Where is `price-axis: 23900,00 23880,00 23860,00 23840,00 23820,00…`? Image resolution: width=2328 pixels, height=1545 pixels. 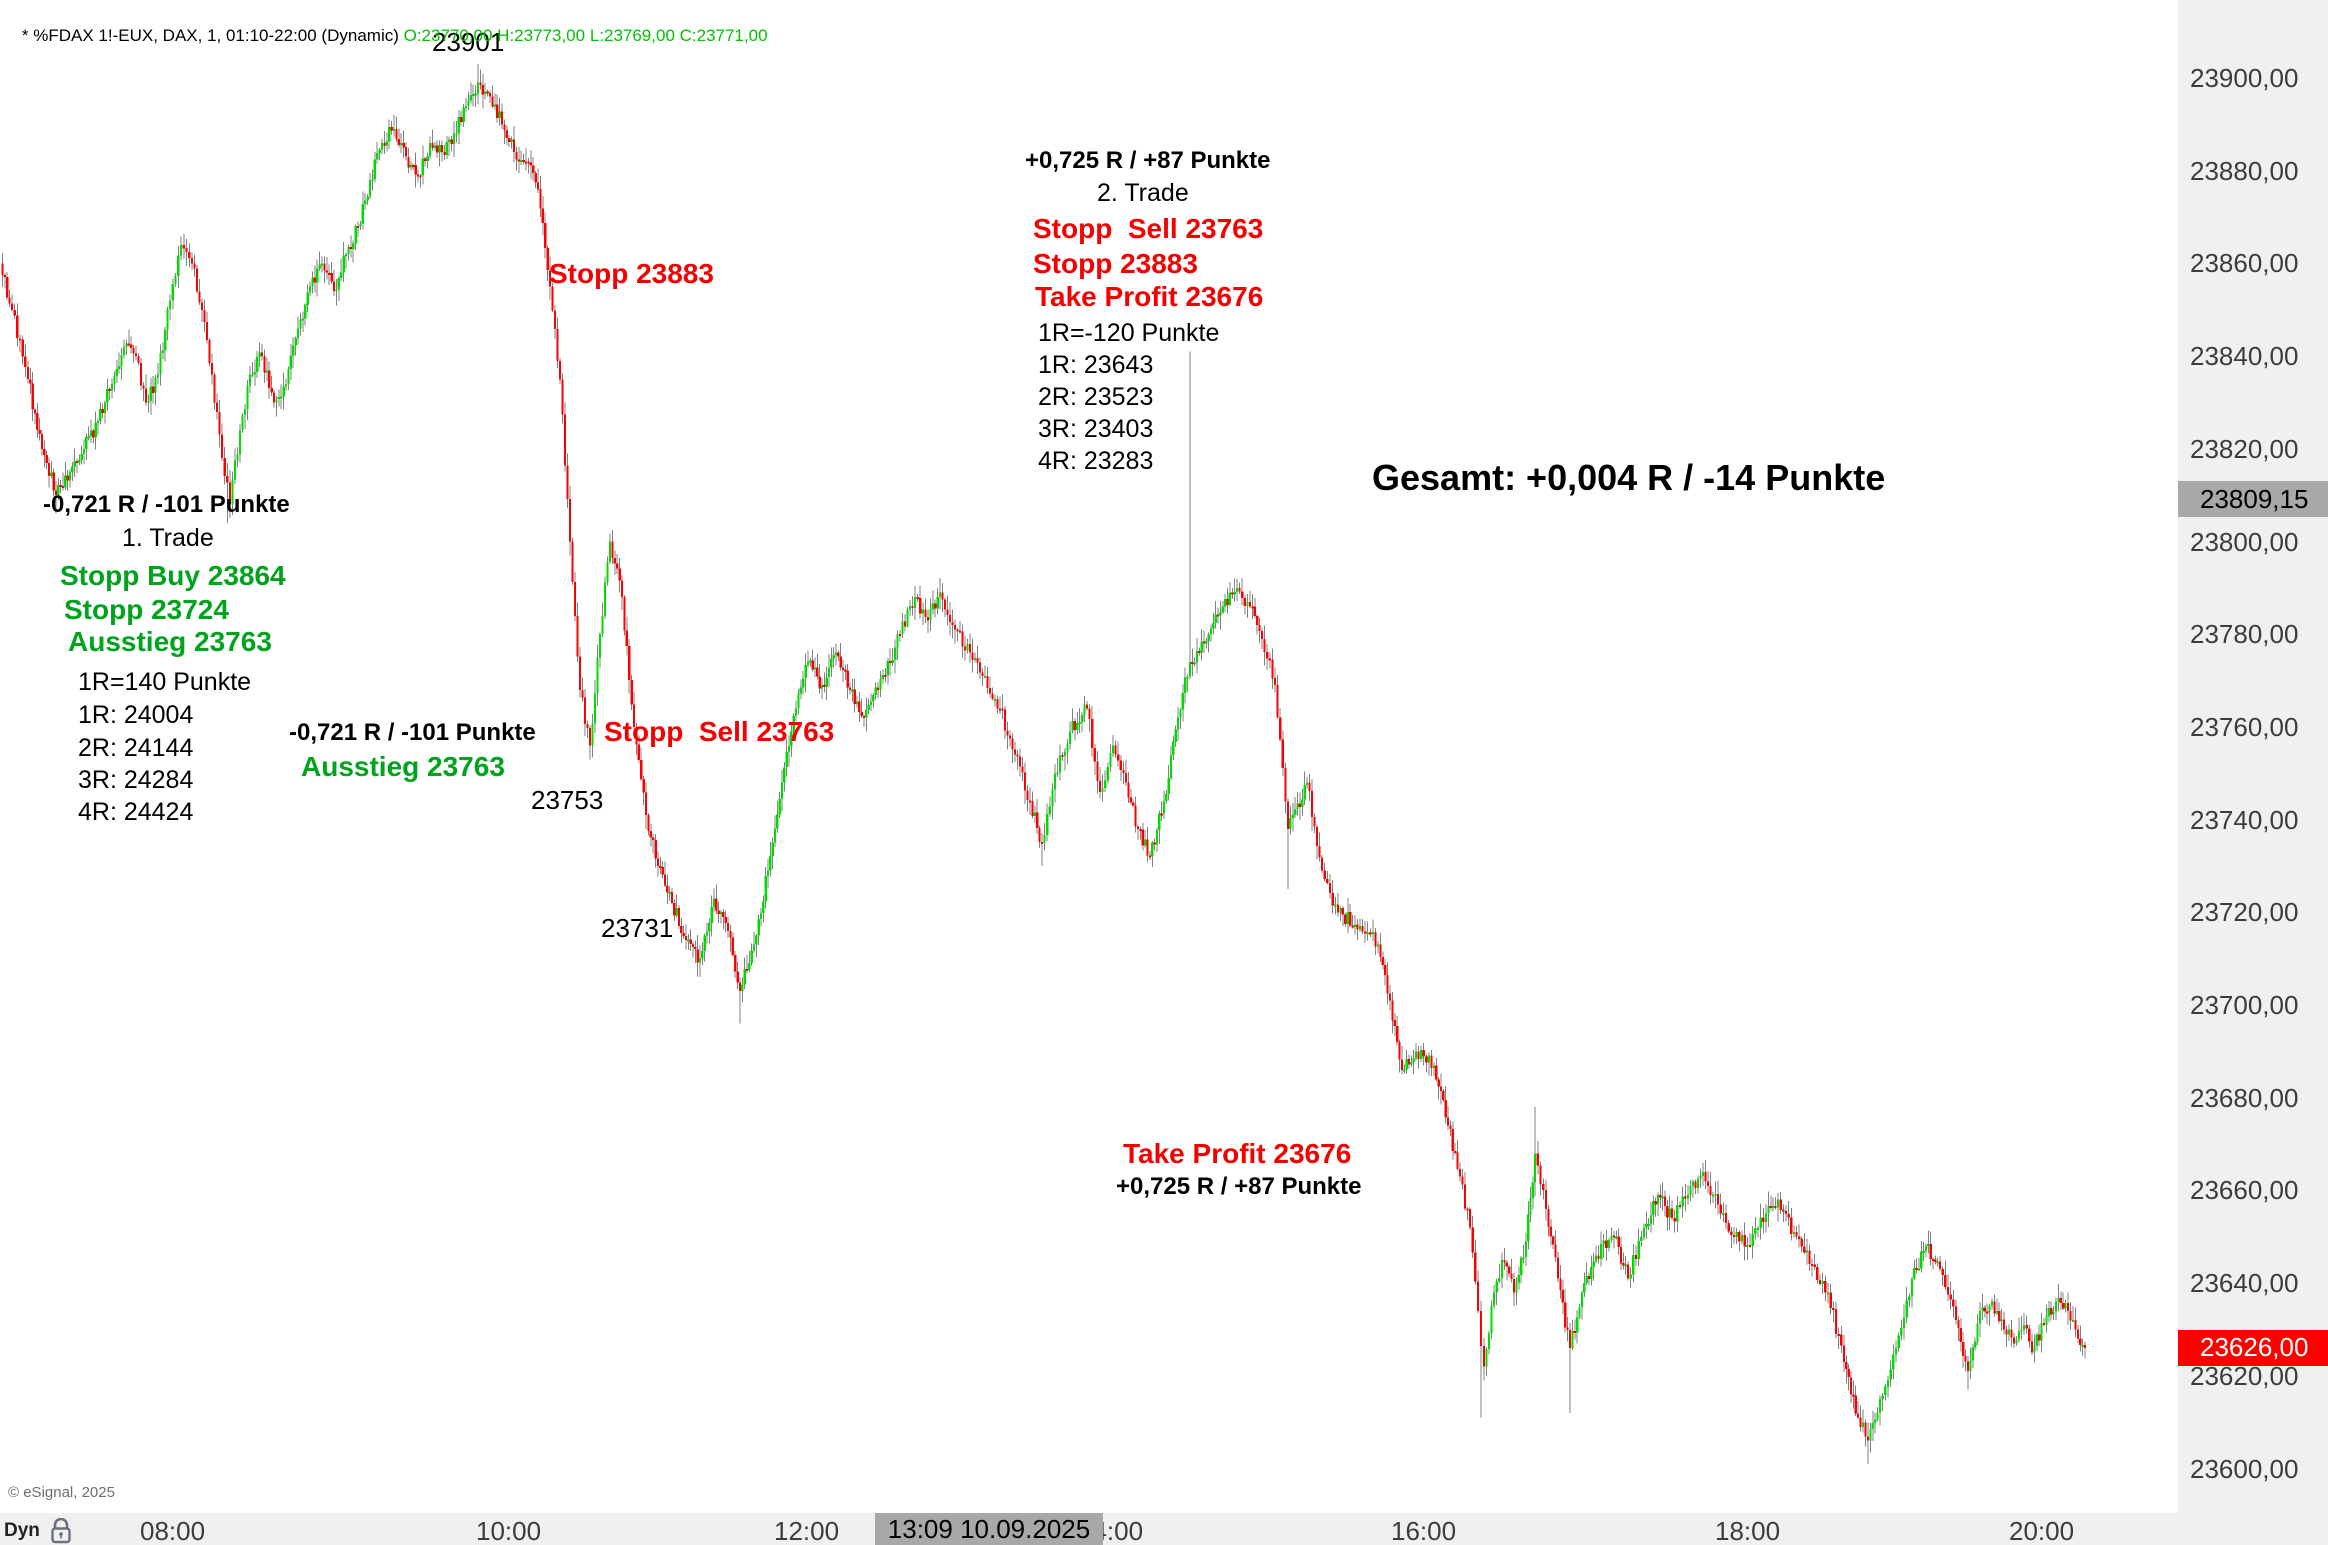 price-axis: 23900,00 23880,00 23860,00 23840,00 23820,00… is located at coordinates (2253, 772).